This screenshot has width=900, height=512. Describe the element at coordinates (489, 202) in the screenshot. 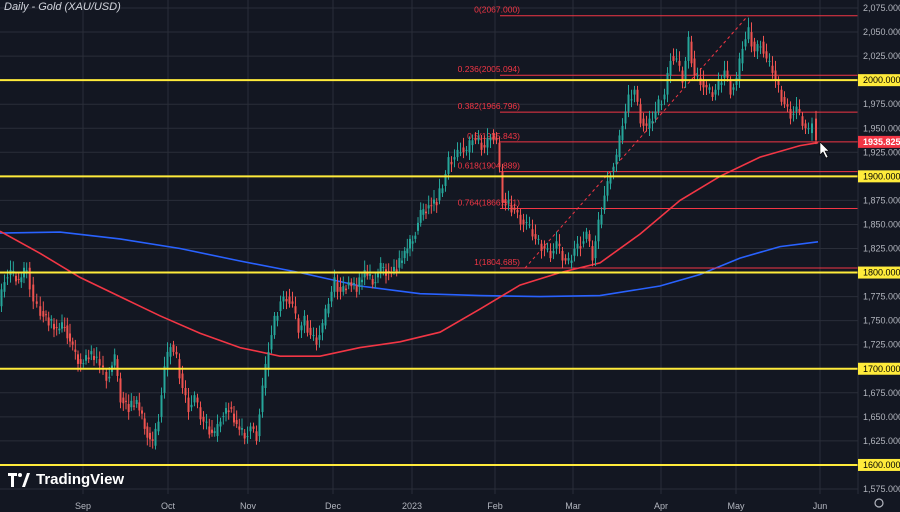

I see `fib-level-label: 0.764(1866.591)` at that location.